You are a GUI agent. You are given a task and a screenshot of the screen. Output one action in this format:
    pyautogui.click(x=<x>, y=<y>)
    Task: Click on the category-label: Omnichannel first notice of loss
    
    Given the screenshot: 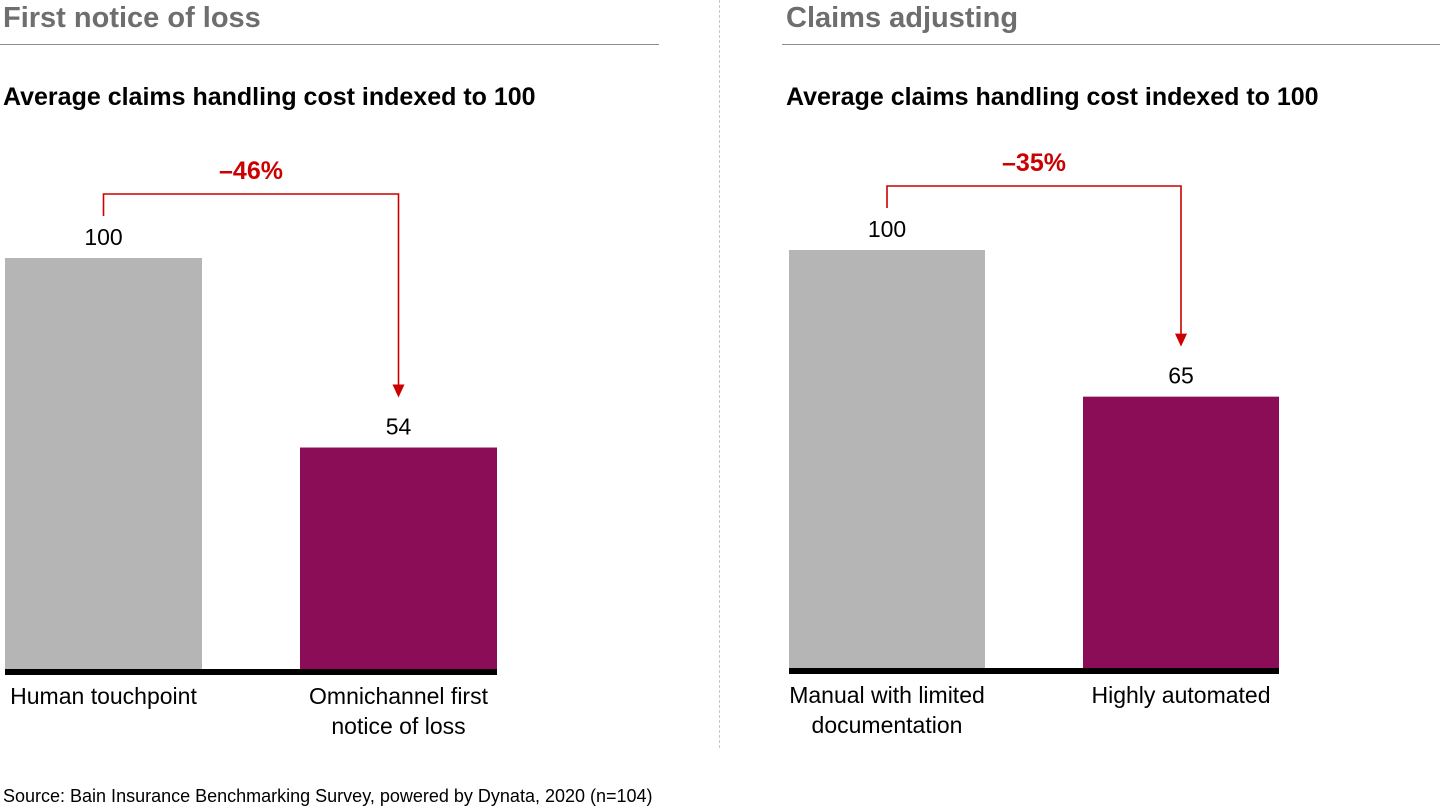 What is the action you would take?
    pyautogui.click(x=399, y=711)
    